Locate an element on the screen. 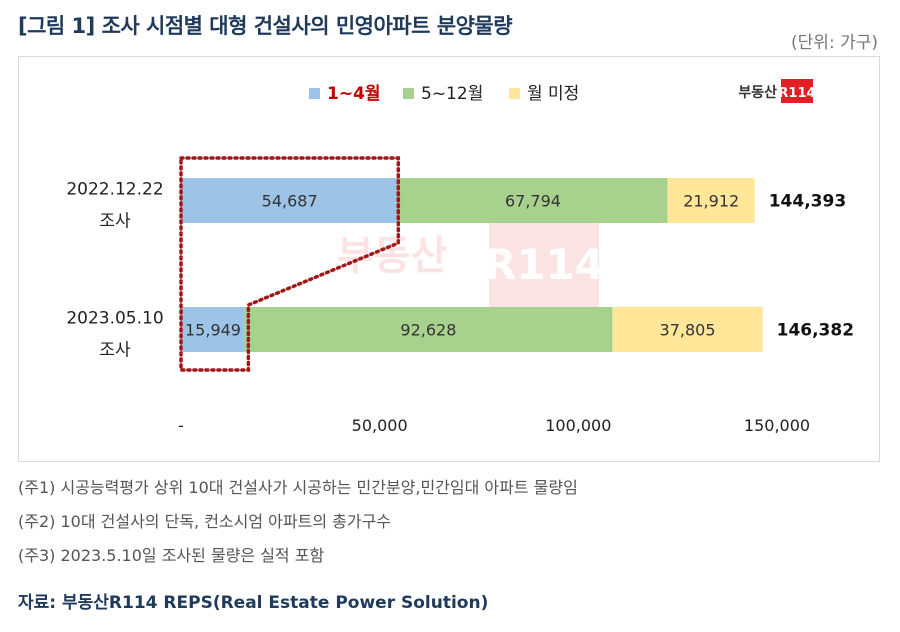  watermark-badge-text: R114 is located at coordinates (544, 264).